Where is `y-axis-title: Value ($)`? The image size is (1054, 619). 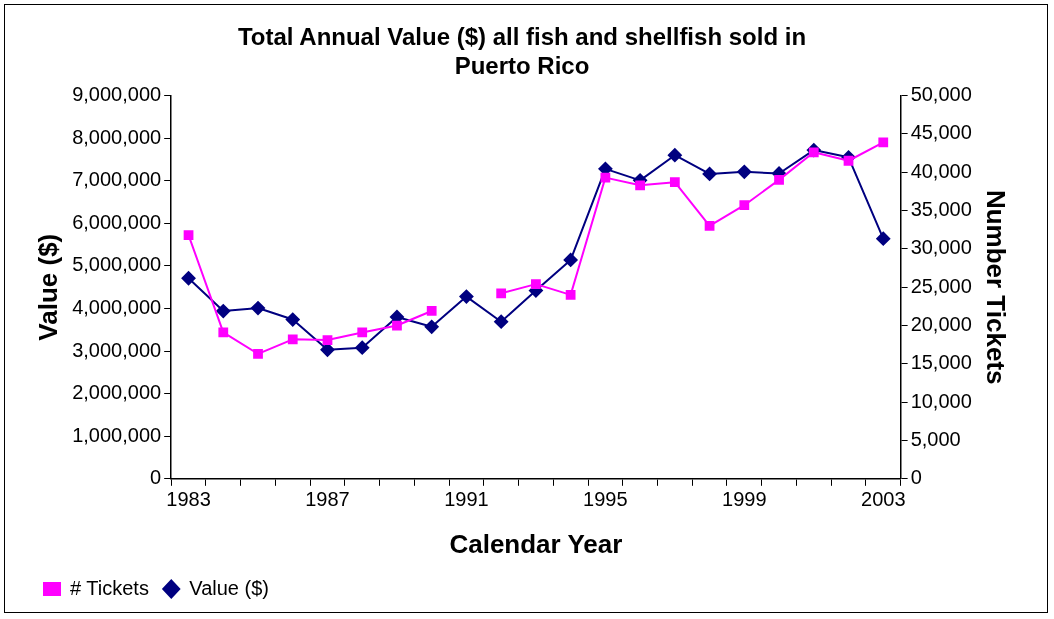 y-axis-title: Value ($) is located at coordinates (47, 287).